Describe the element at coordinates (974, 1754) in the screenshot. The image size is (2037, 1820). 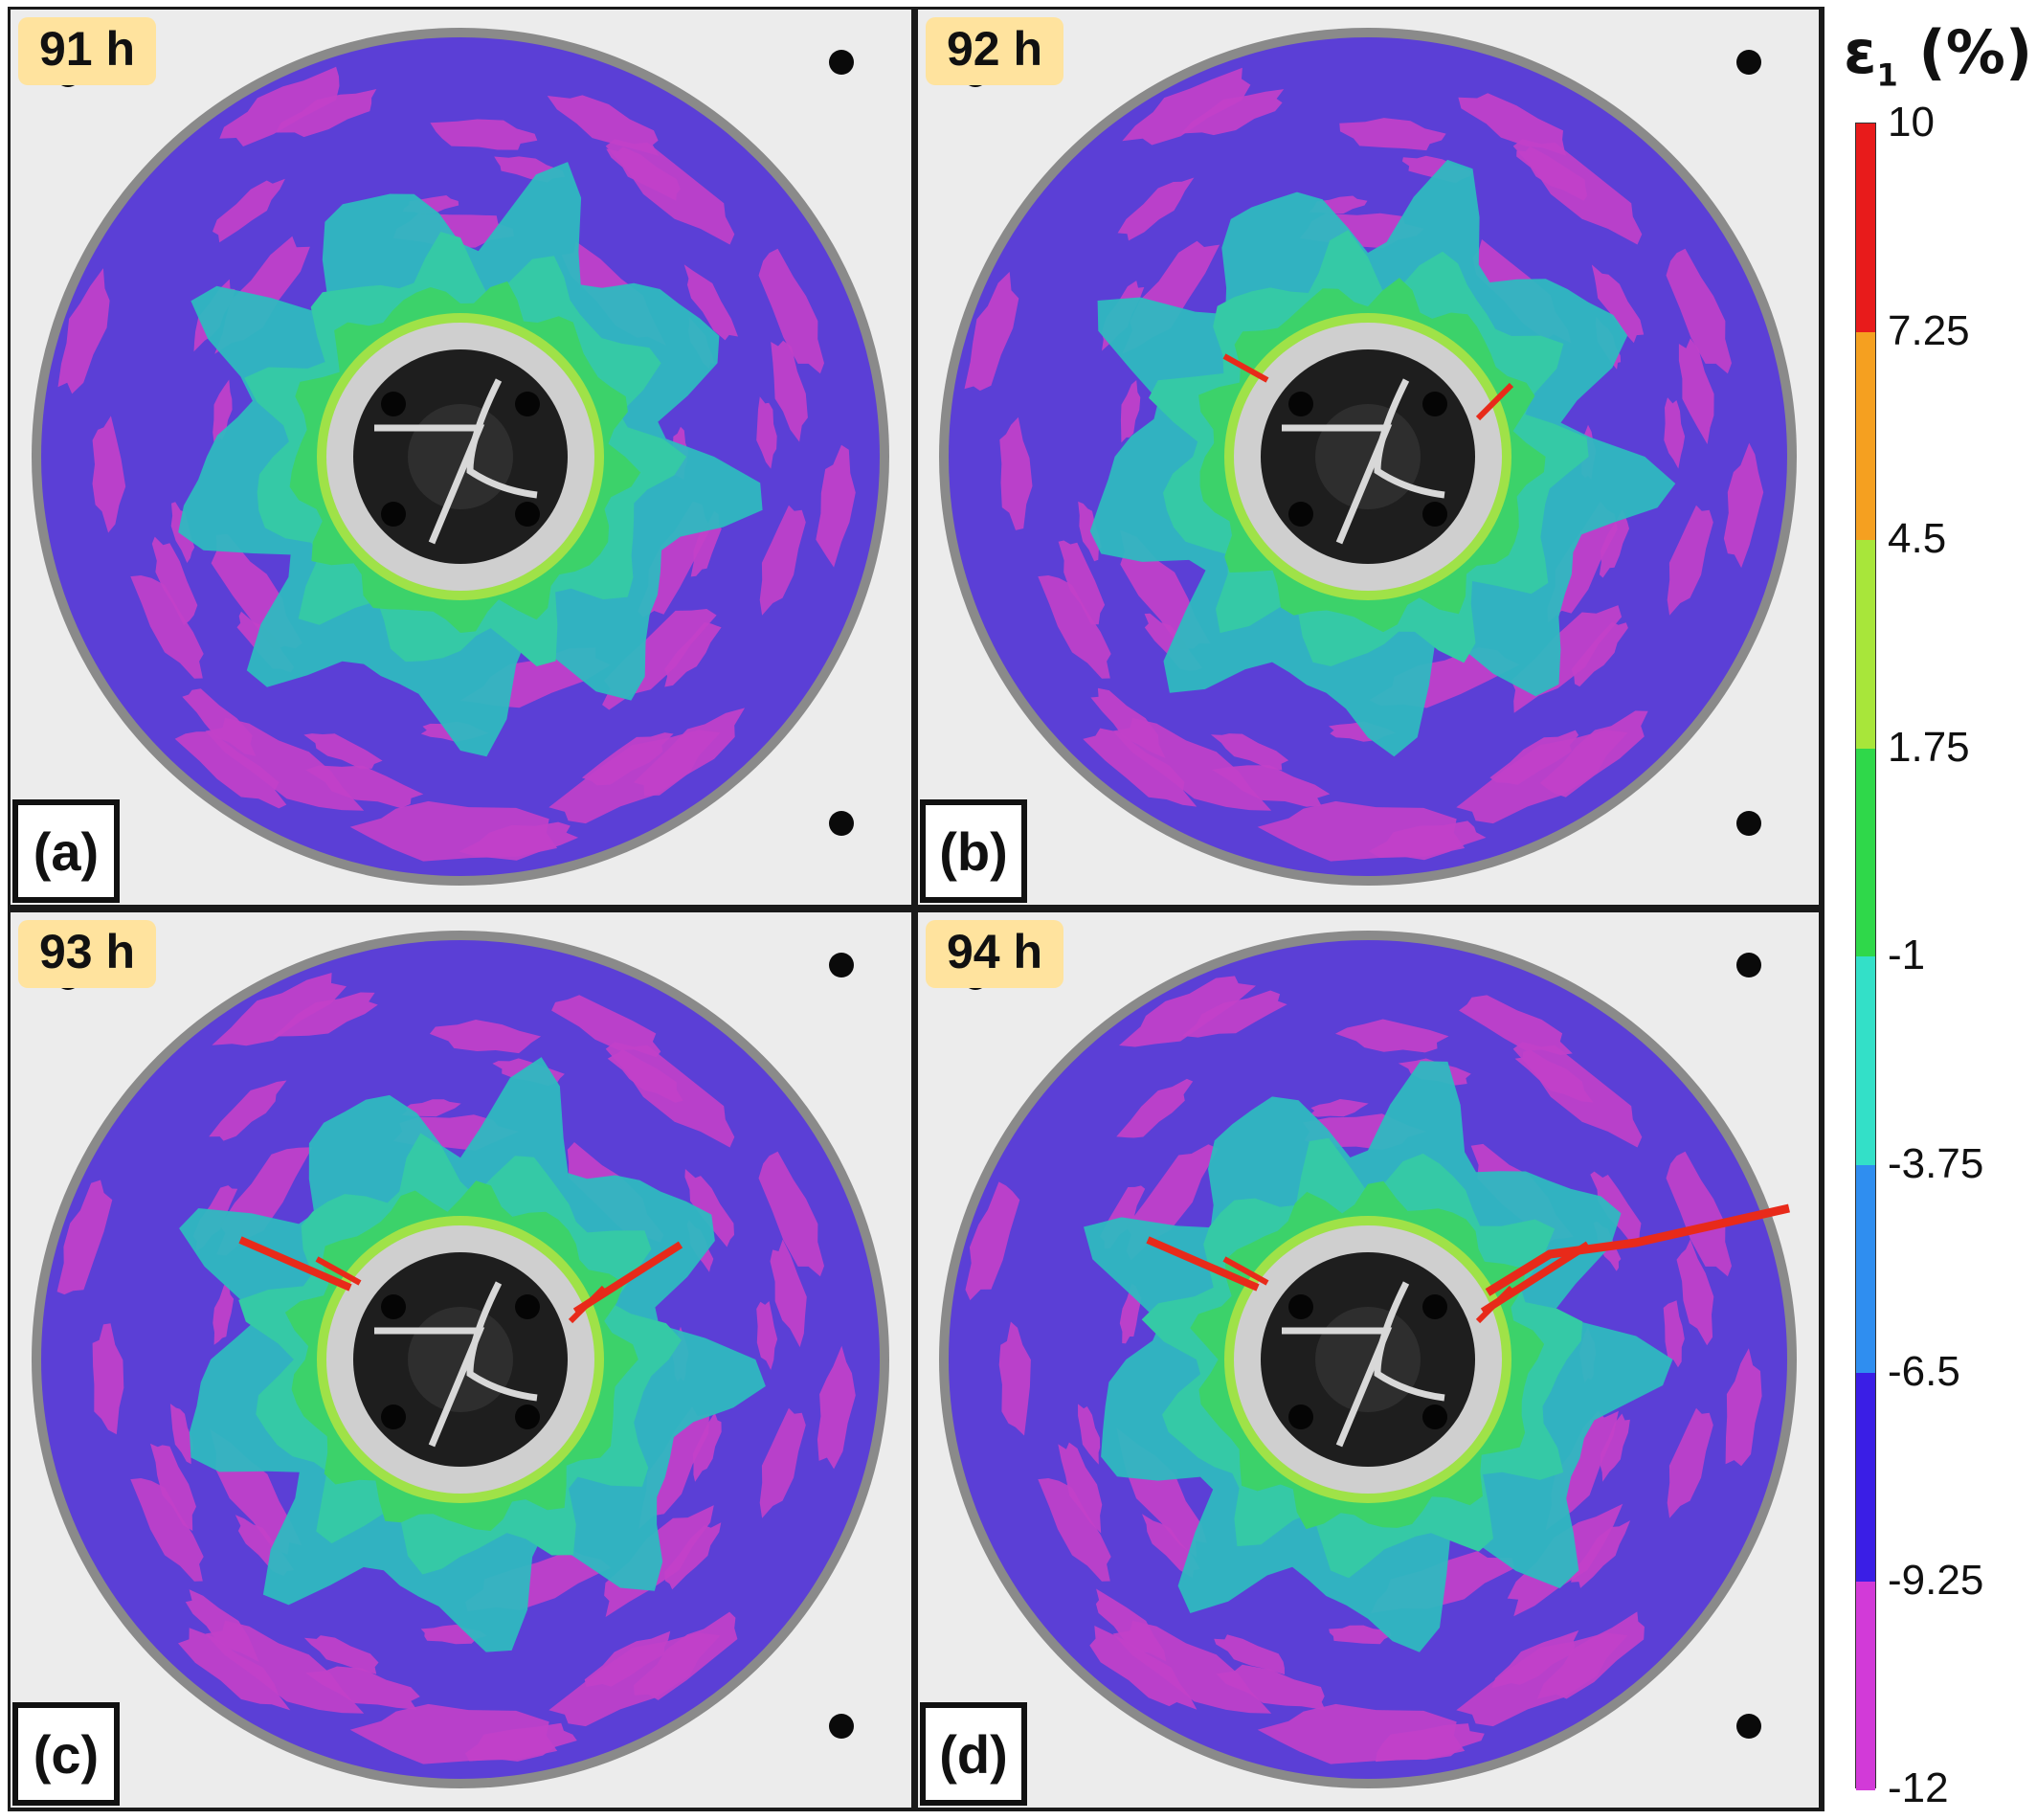
I see `panel-label-d: (d)` at that location.